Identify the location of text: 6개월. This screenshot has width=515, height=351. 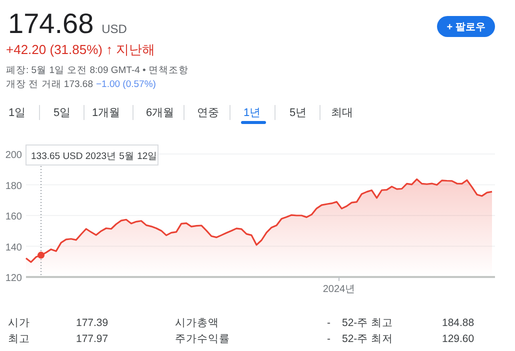
(160, 113).